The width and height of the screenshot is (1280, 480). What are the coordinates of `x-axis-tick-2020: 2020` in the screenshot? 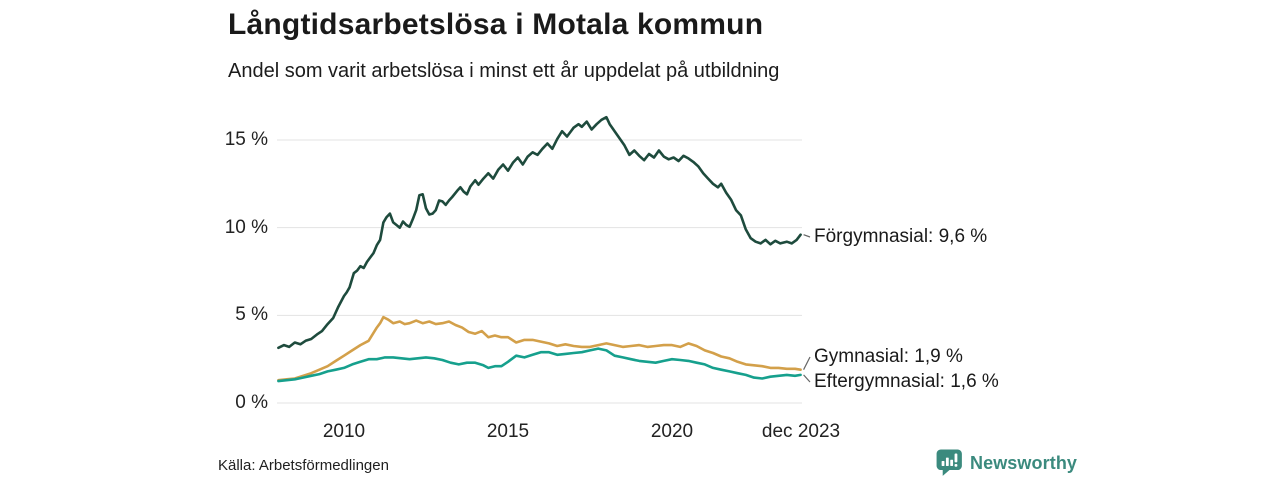 It's located at (672, 431).